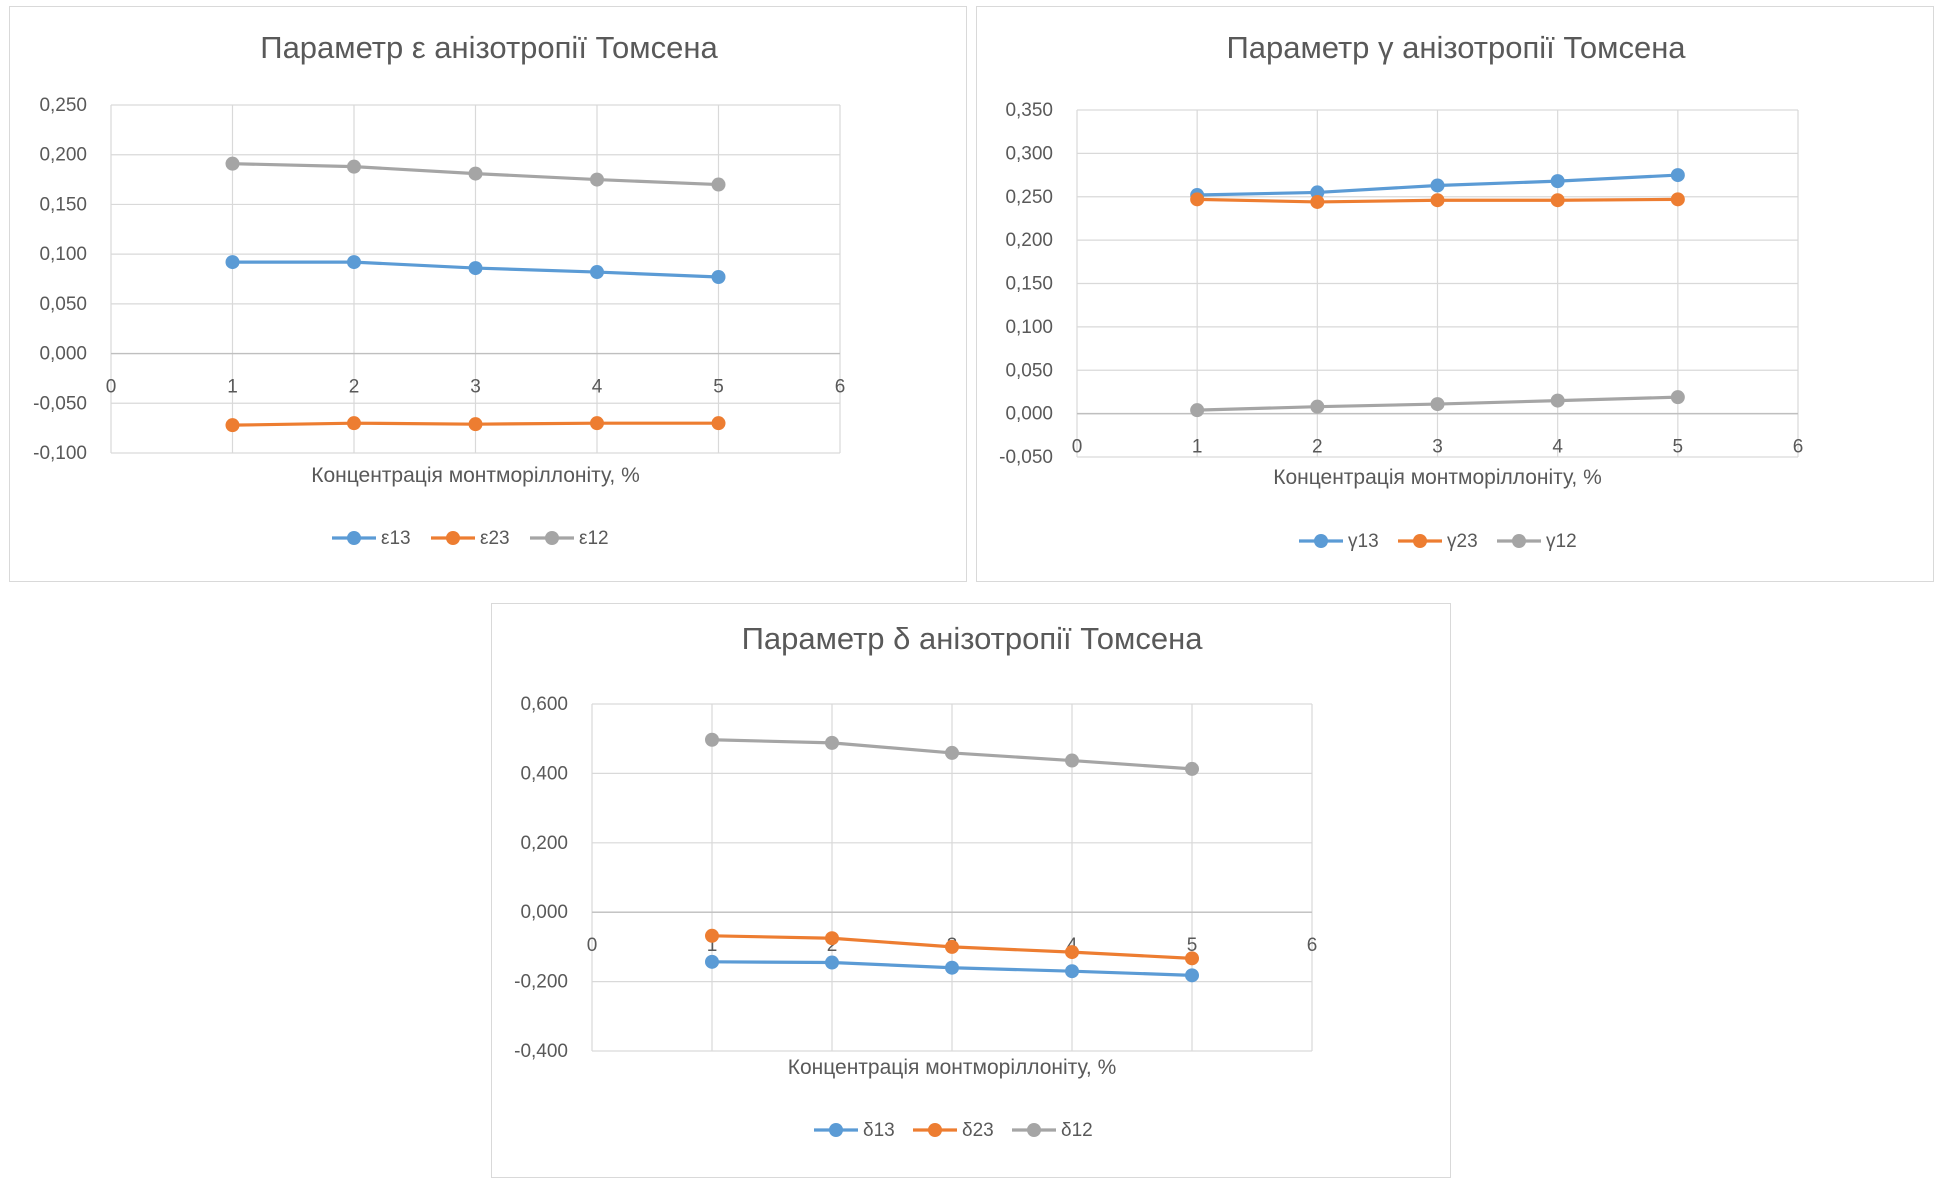 This screenshot has width=1934, height=1179. What do you see at coordinates (1456, 47) in the screenshot?
I see `chart-title: Параметр γ анізотропії Томсена` at bounding box center [1456, 47].